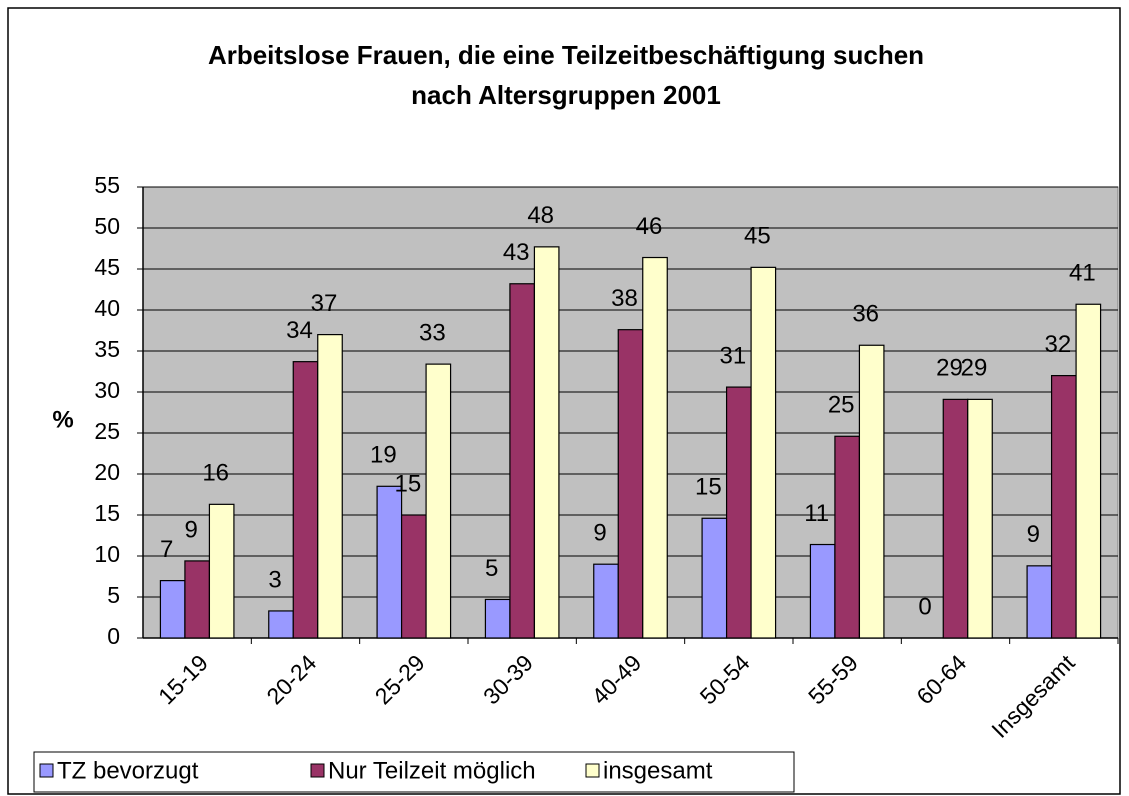 The image size is (1129, 796). Describe the element at coordinates (107, 226) in the screenshot. I see `y-tick-label: 50` at that location.